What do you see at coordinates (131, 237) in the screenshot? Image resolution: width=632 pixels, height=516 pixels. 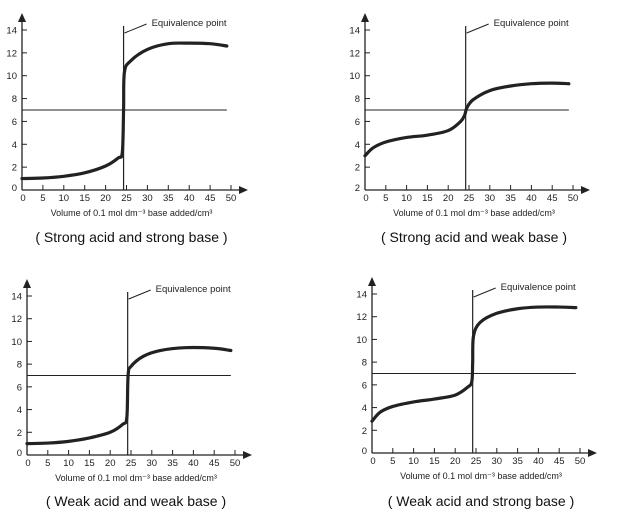 I see `chart-caption: ( Strong acid and strong base )` at bounding box center [131, 237].